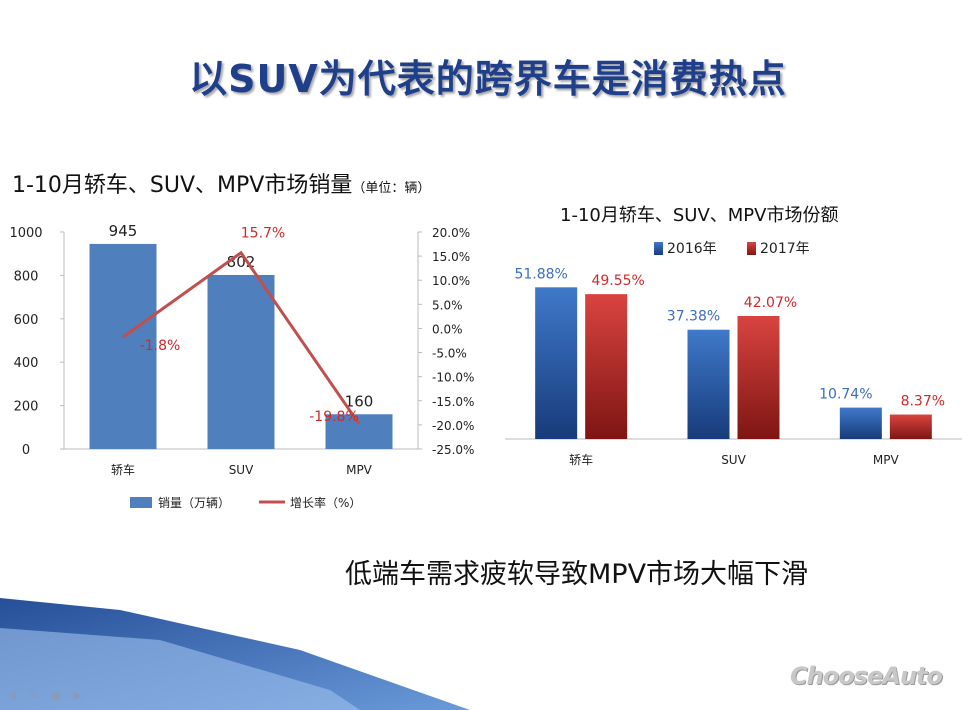 The image size is (976, 710). What do you see at coordinates (447, 329) in the screenshot?
I see `sales-y2-tick-label: 0.0%` at bounding box center [447, 329].